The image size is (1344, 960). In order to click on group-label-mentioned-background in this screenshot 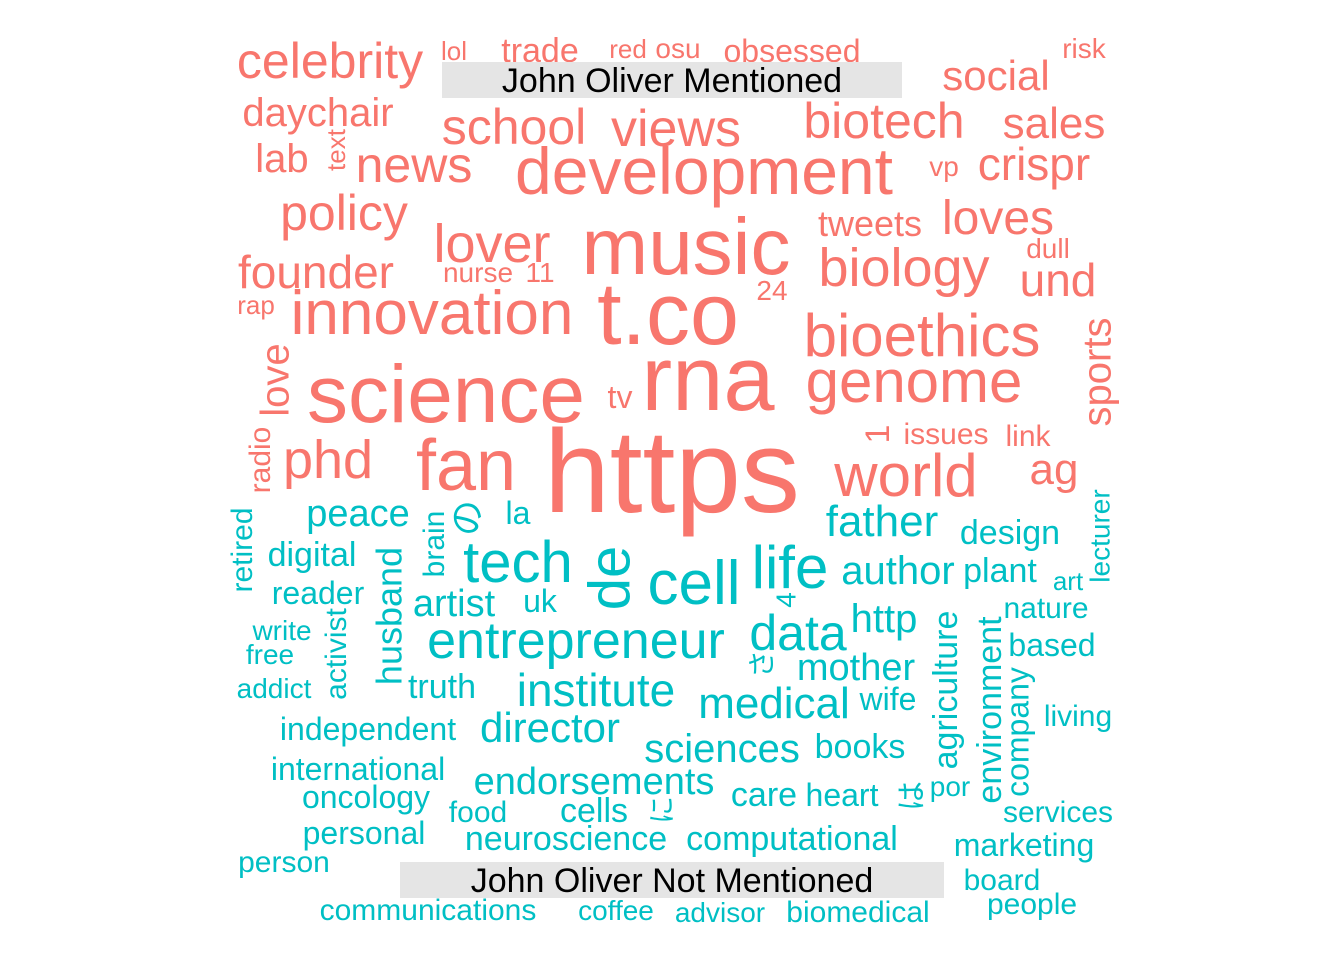, I will do `click(672, 80)`.